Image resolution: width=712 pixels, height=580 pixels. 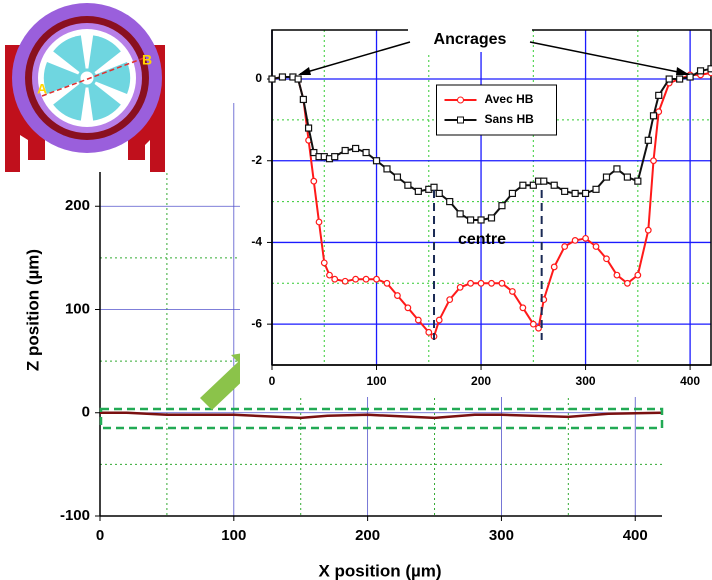 What do you see at coordinates (75, 515) in the screenshot?
I see `y-tick-label: -100` at bounding box center [75, 515].